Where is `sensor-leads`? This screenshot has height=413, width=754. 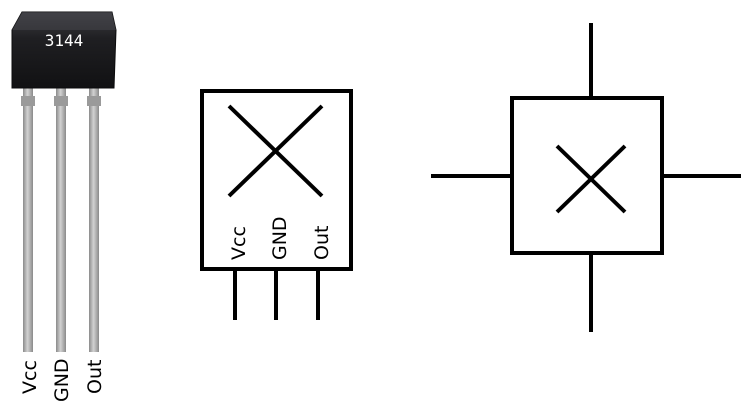 sensor-leads is located at coordinates (61, 220).